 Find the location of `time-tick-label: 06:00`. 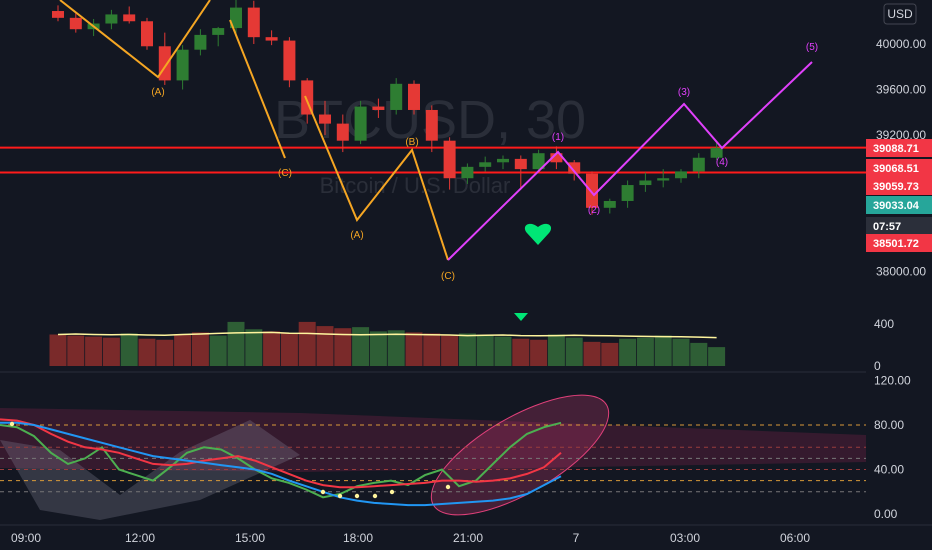

time-tick-label: 06:00 is located at coordinates (795, 538).